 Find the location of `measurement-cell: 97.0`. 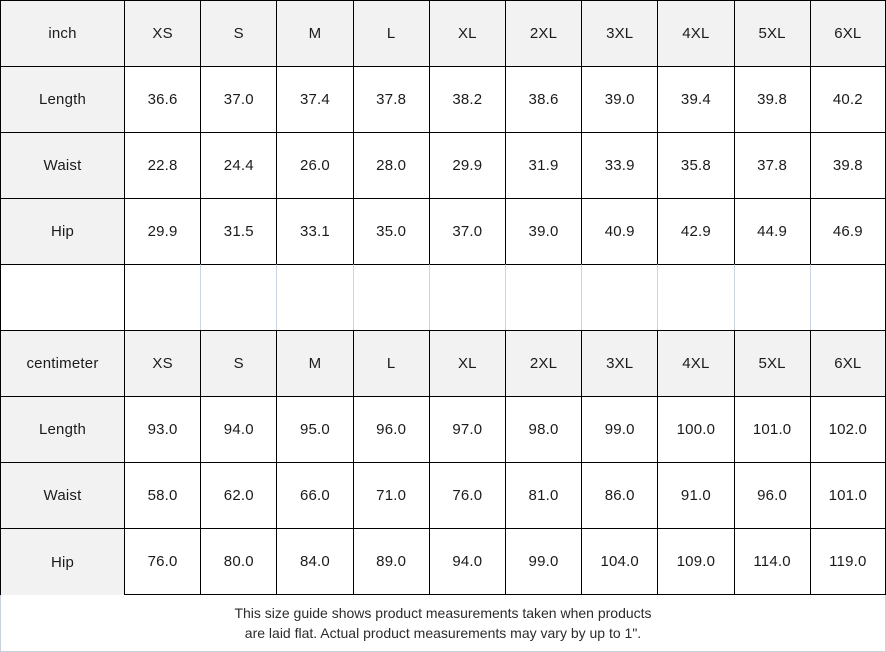

measurement-cell: 97.0 is located at coordinates (466, 429).